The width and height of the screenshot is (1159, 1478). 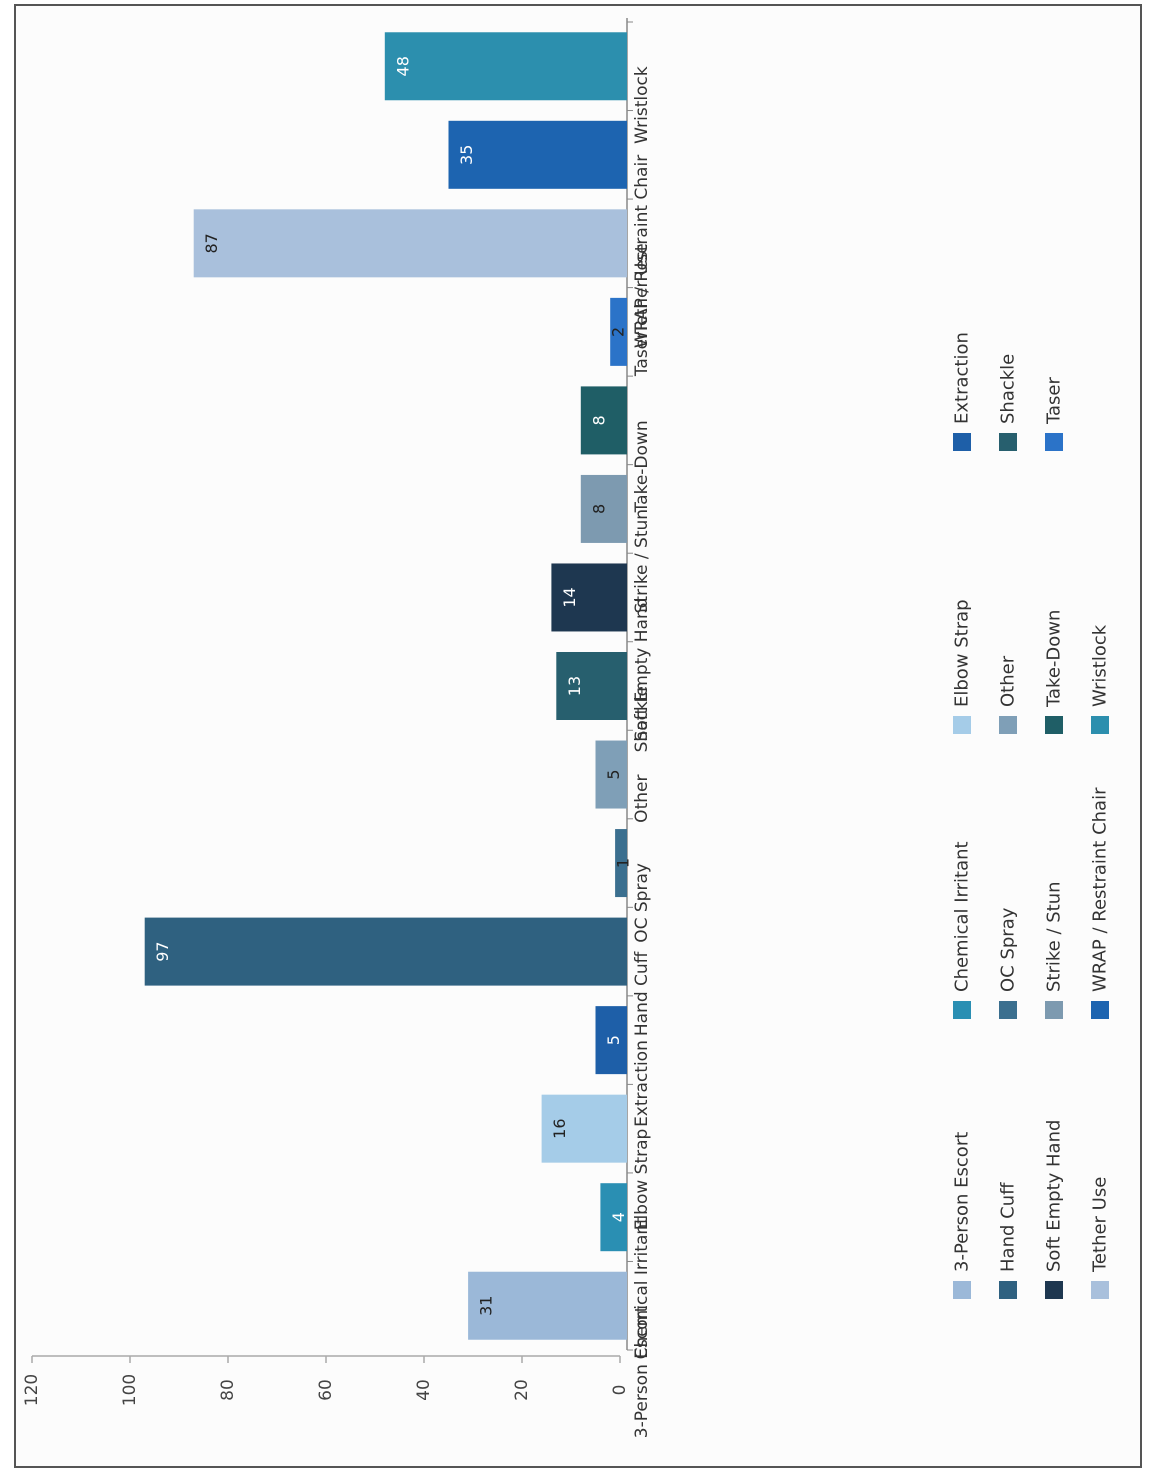 What do you see at coordinates (1100, 1225) in the screenshot?
I see `legend-label: Tether Use` at bounding box center [1100, 1225].